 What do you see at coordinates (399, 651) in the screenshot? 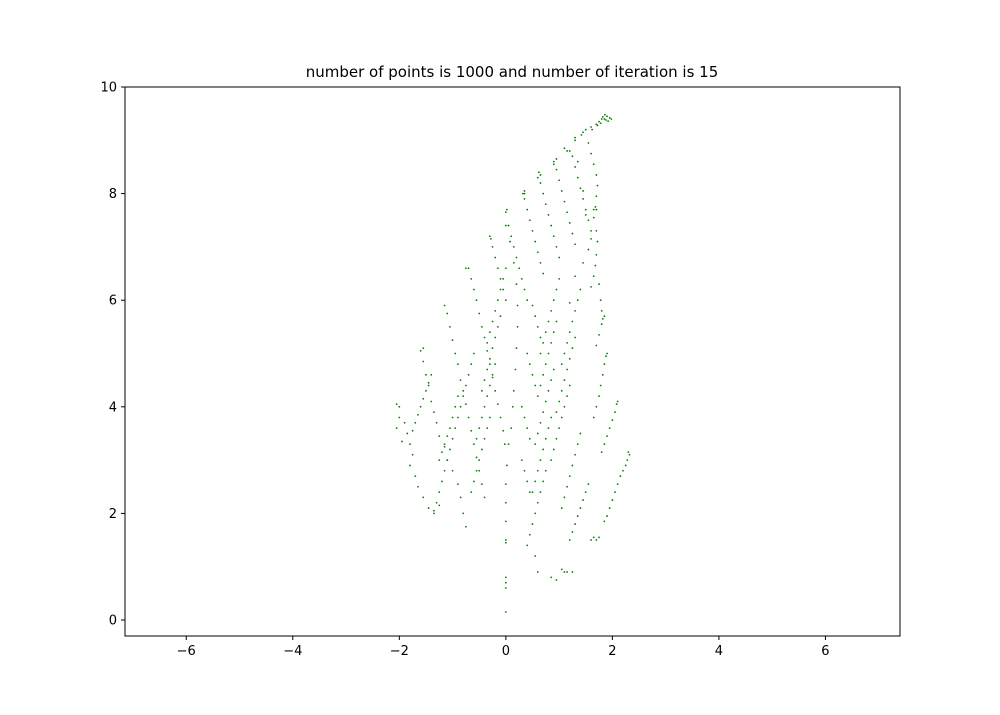
I see `x-tick-label: −2` at bounding box center [399, 651].